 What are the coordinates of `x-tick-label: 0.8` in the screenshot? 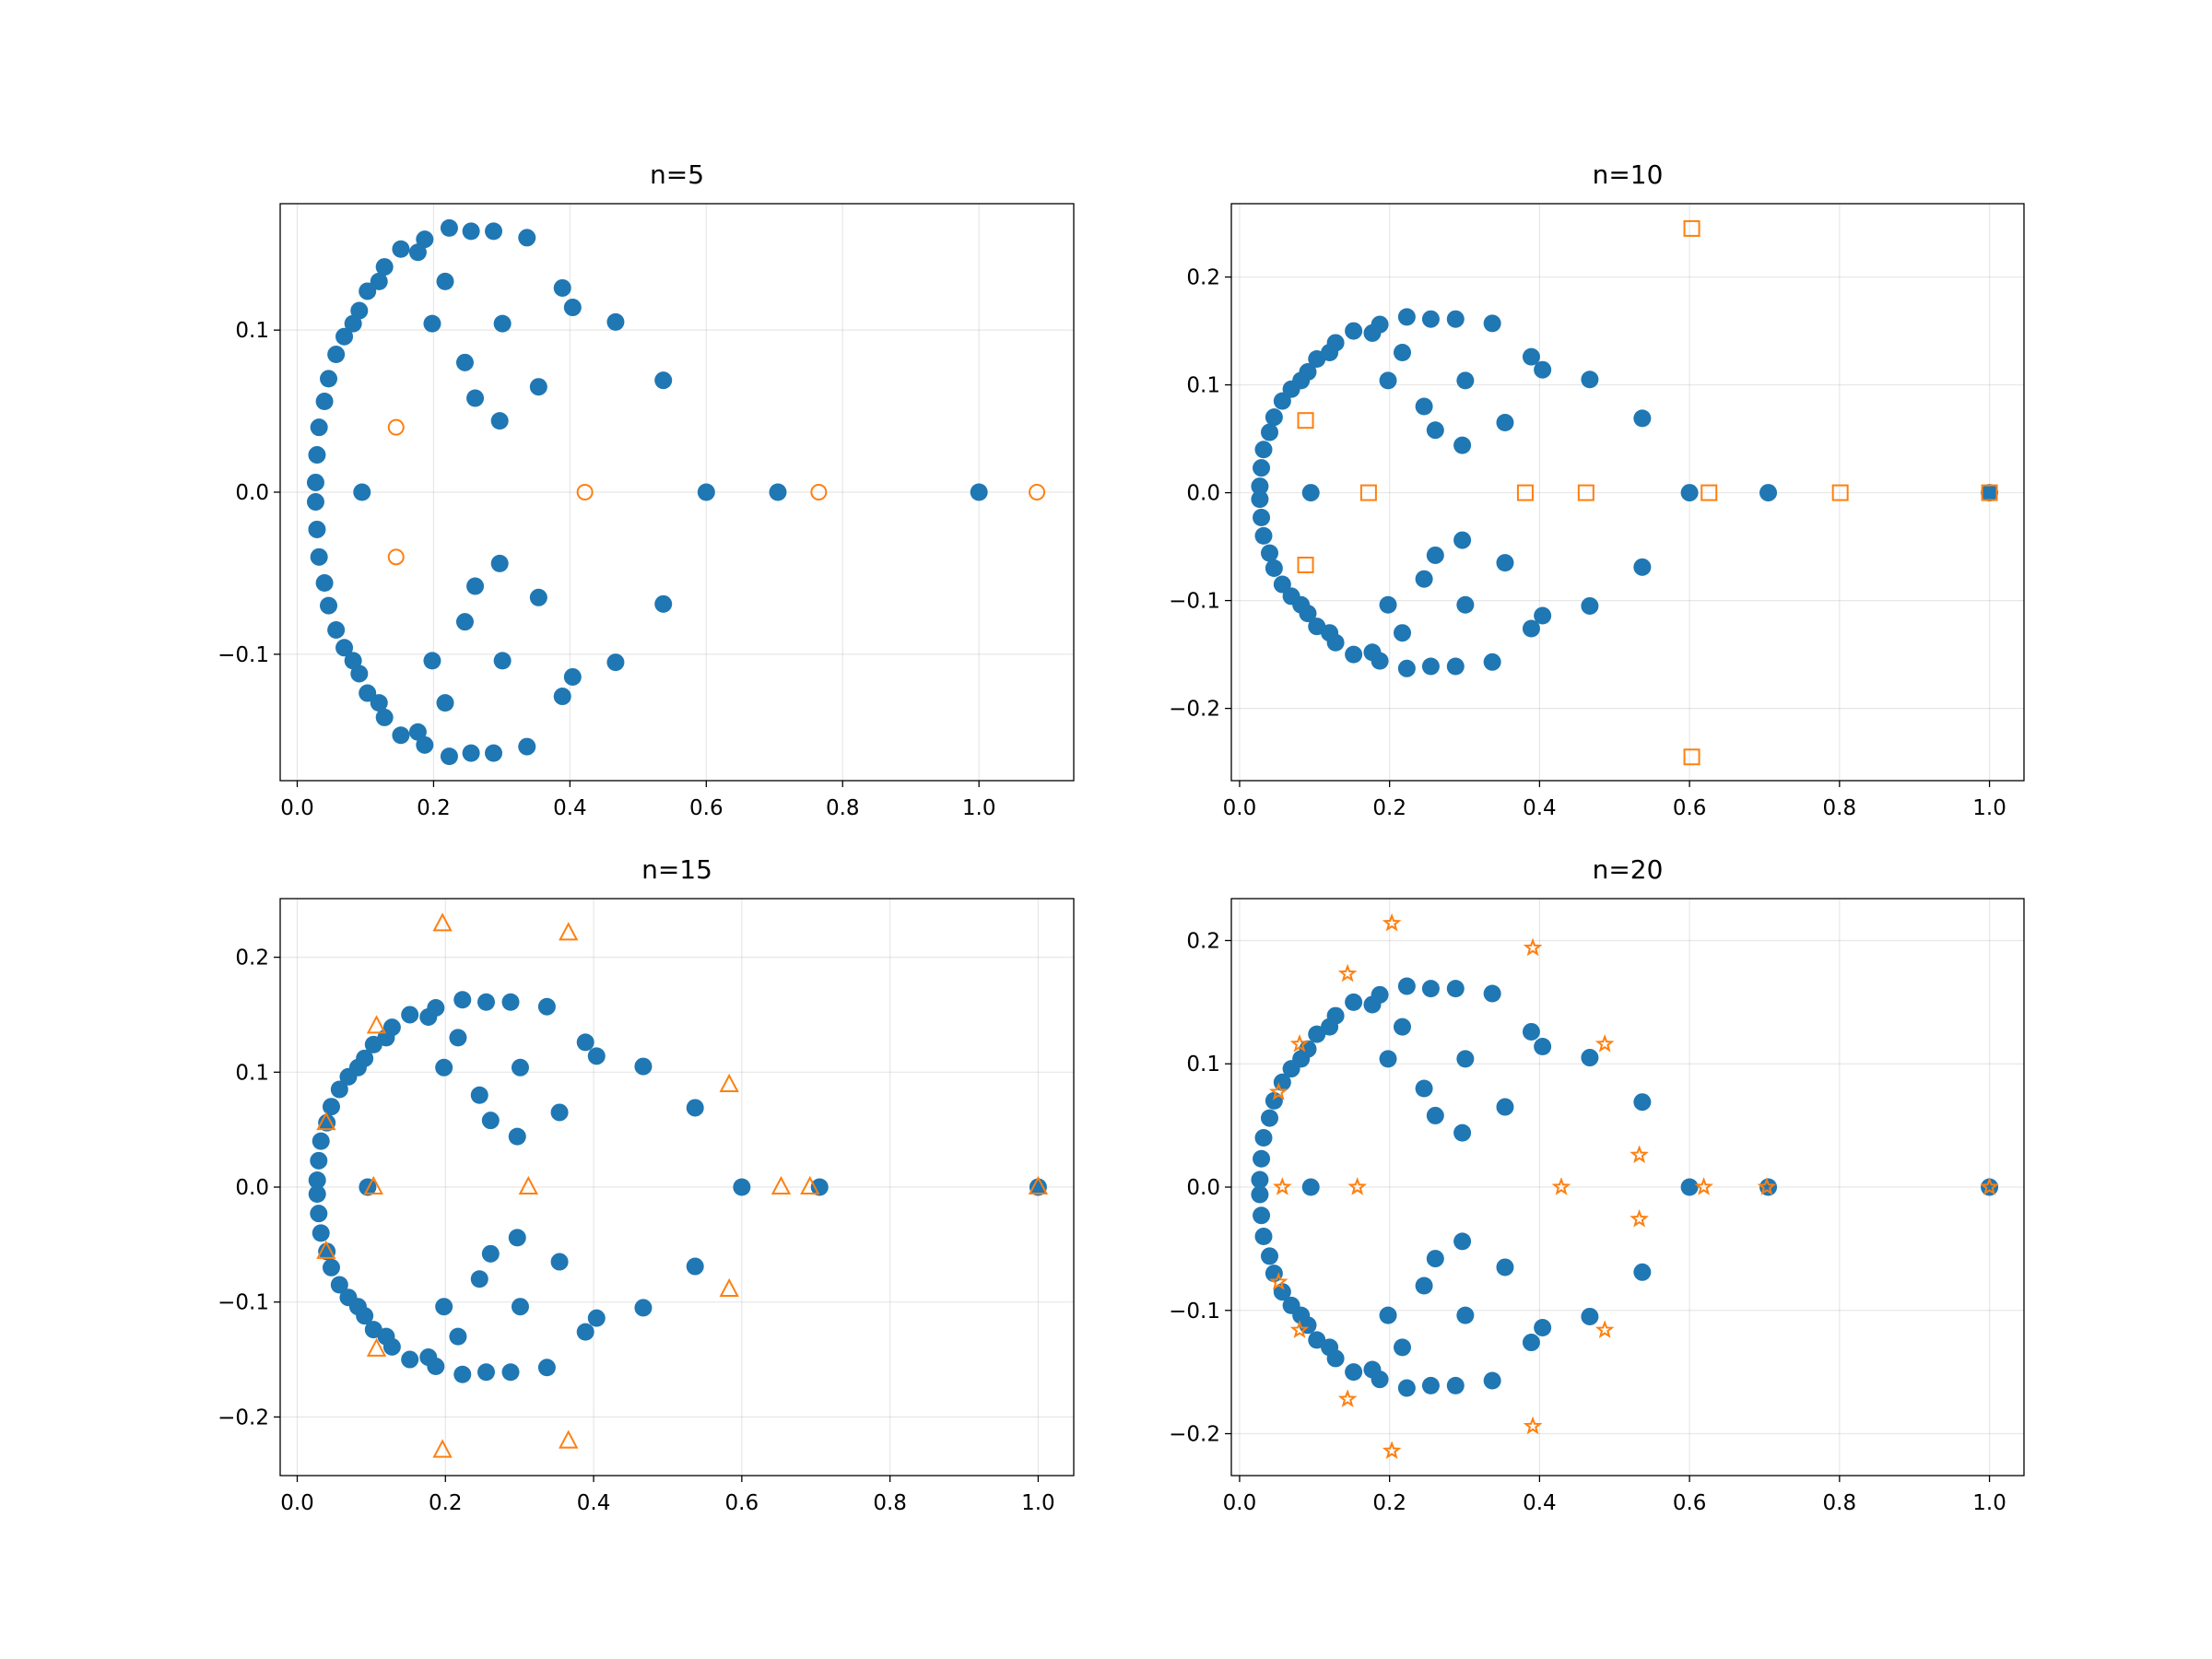 It's located at (1840, 1503).